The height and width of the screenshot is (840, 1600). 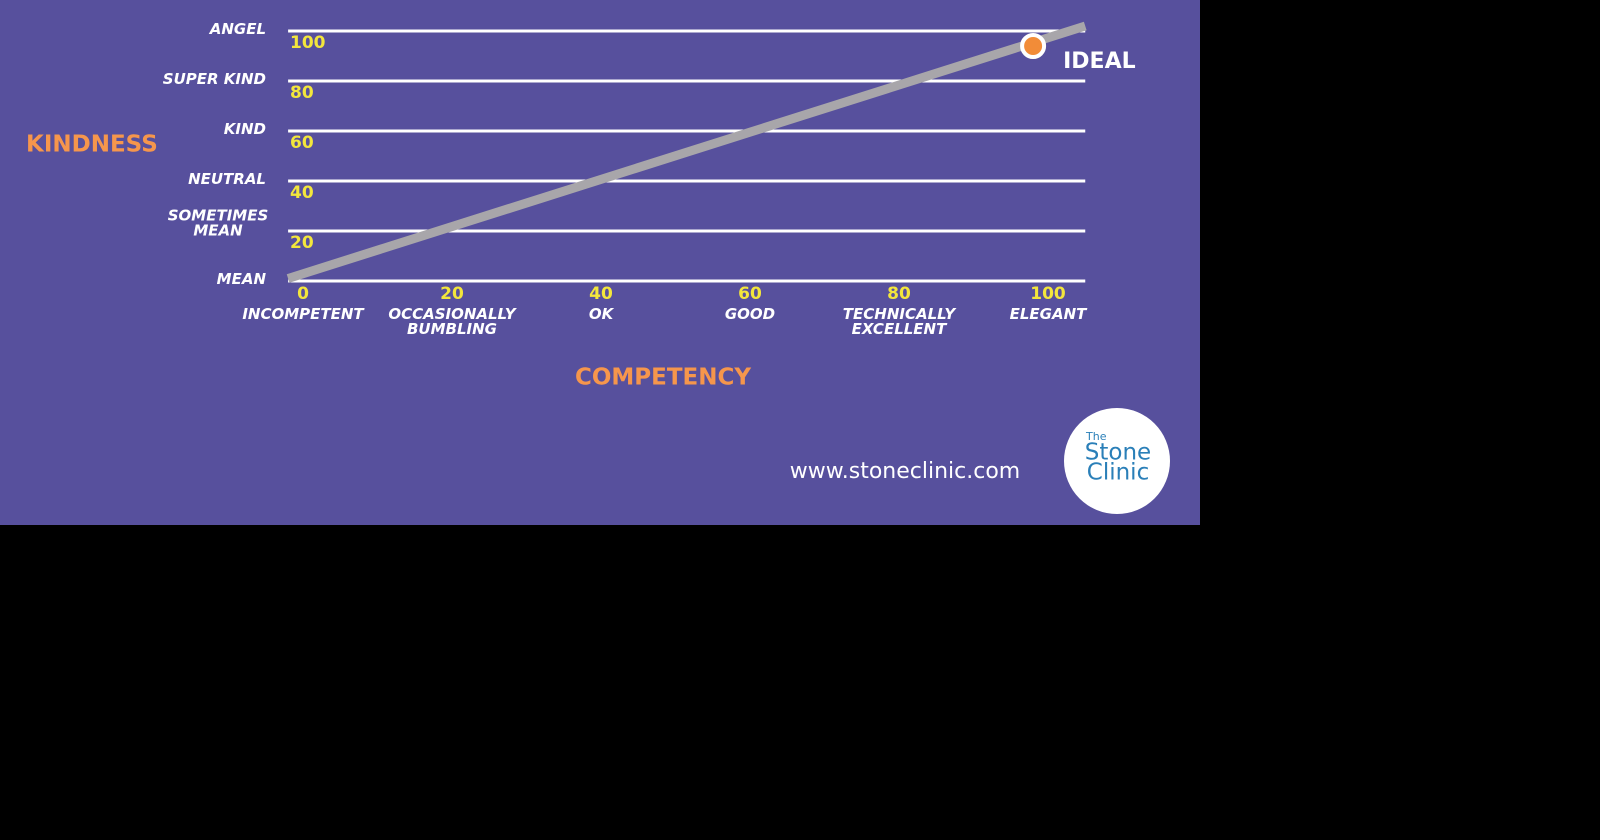 I want to click on y-level-line: KIND, so click(x=245, y=129).